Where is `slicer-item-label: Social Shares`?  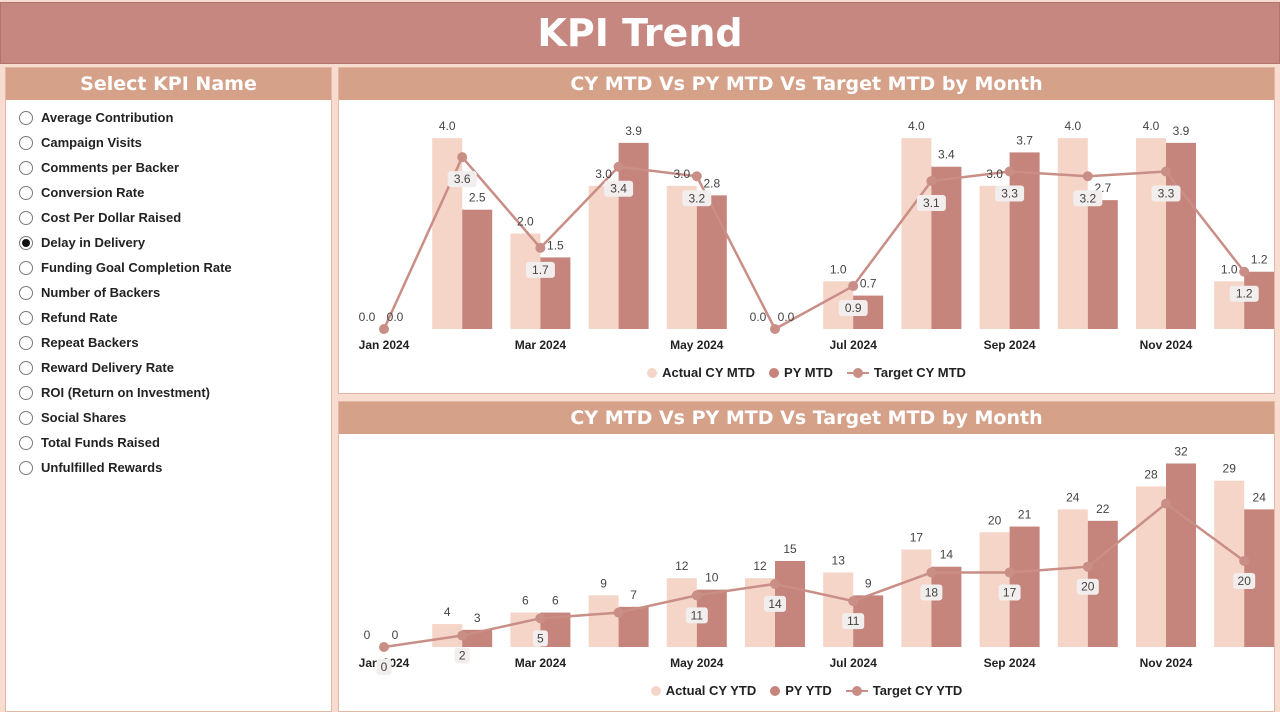
slicer-item-label: Social Shares is located at coordinates (84, 417).